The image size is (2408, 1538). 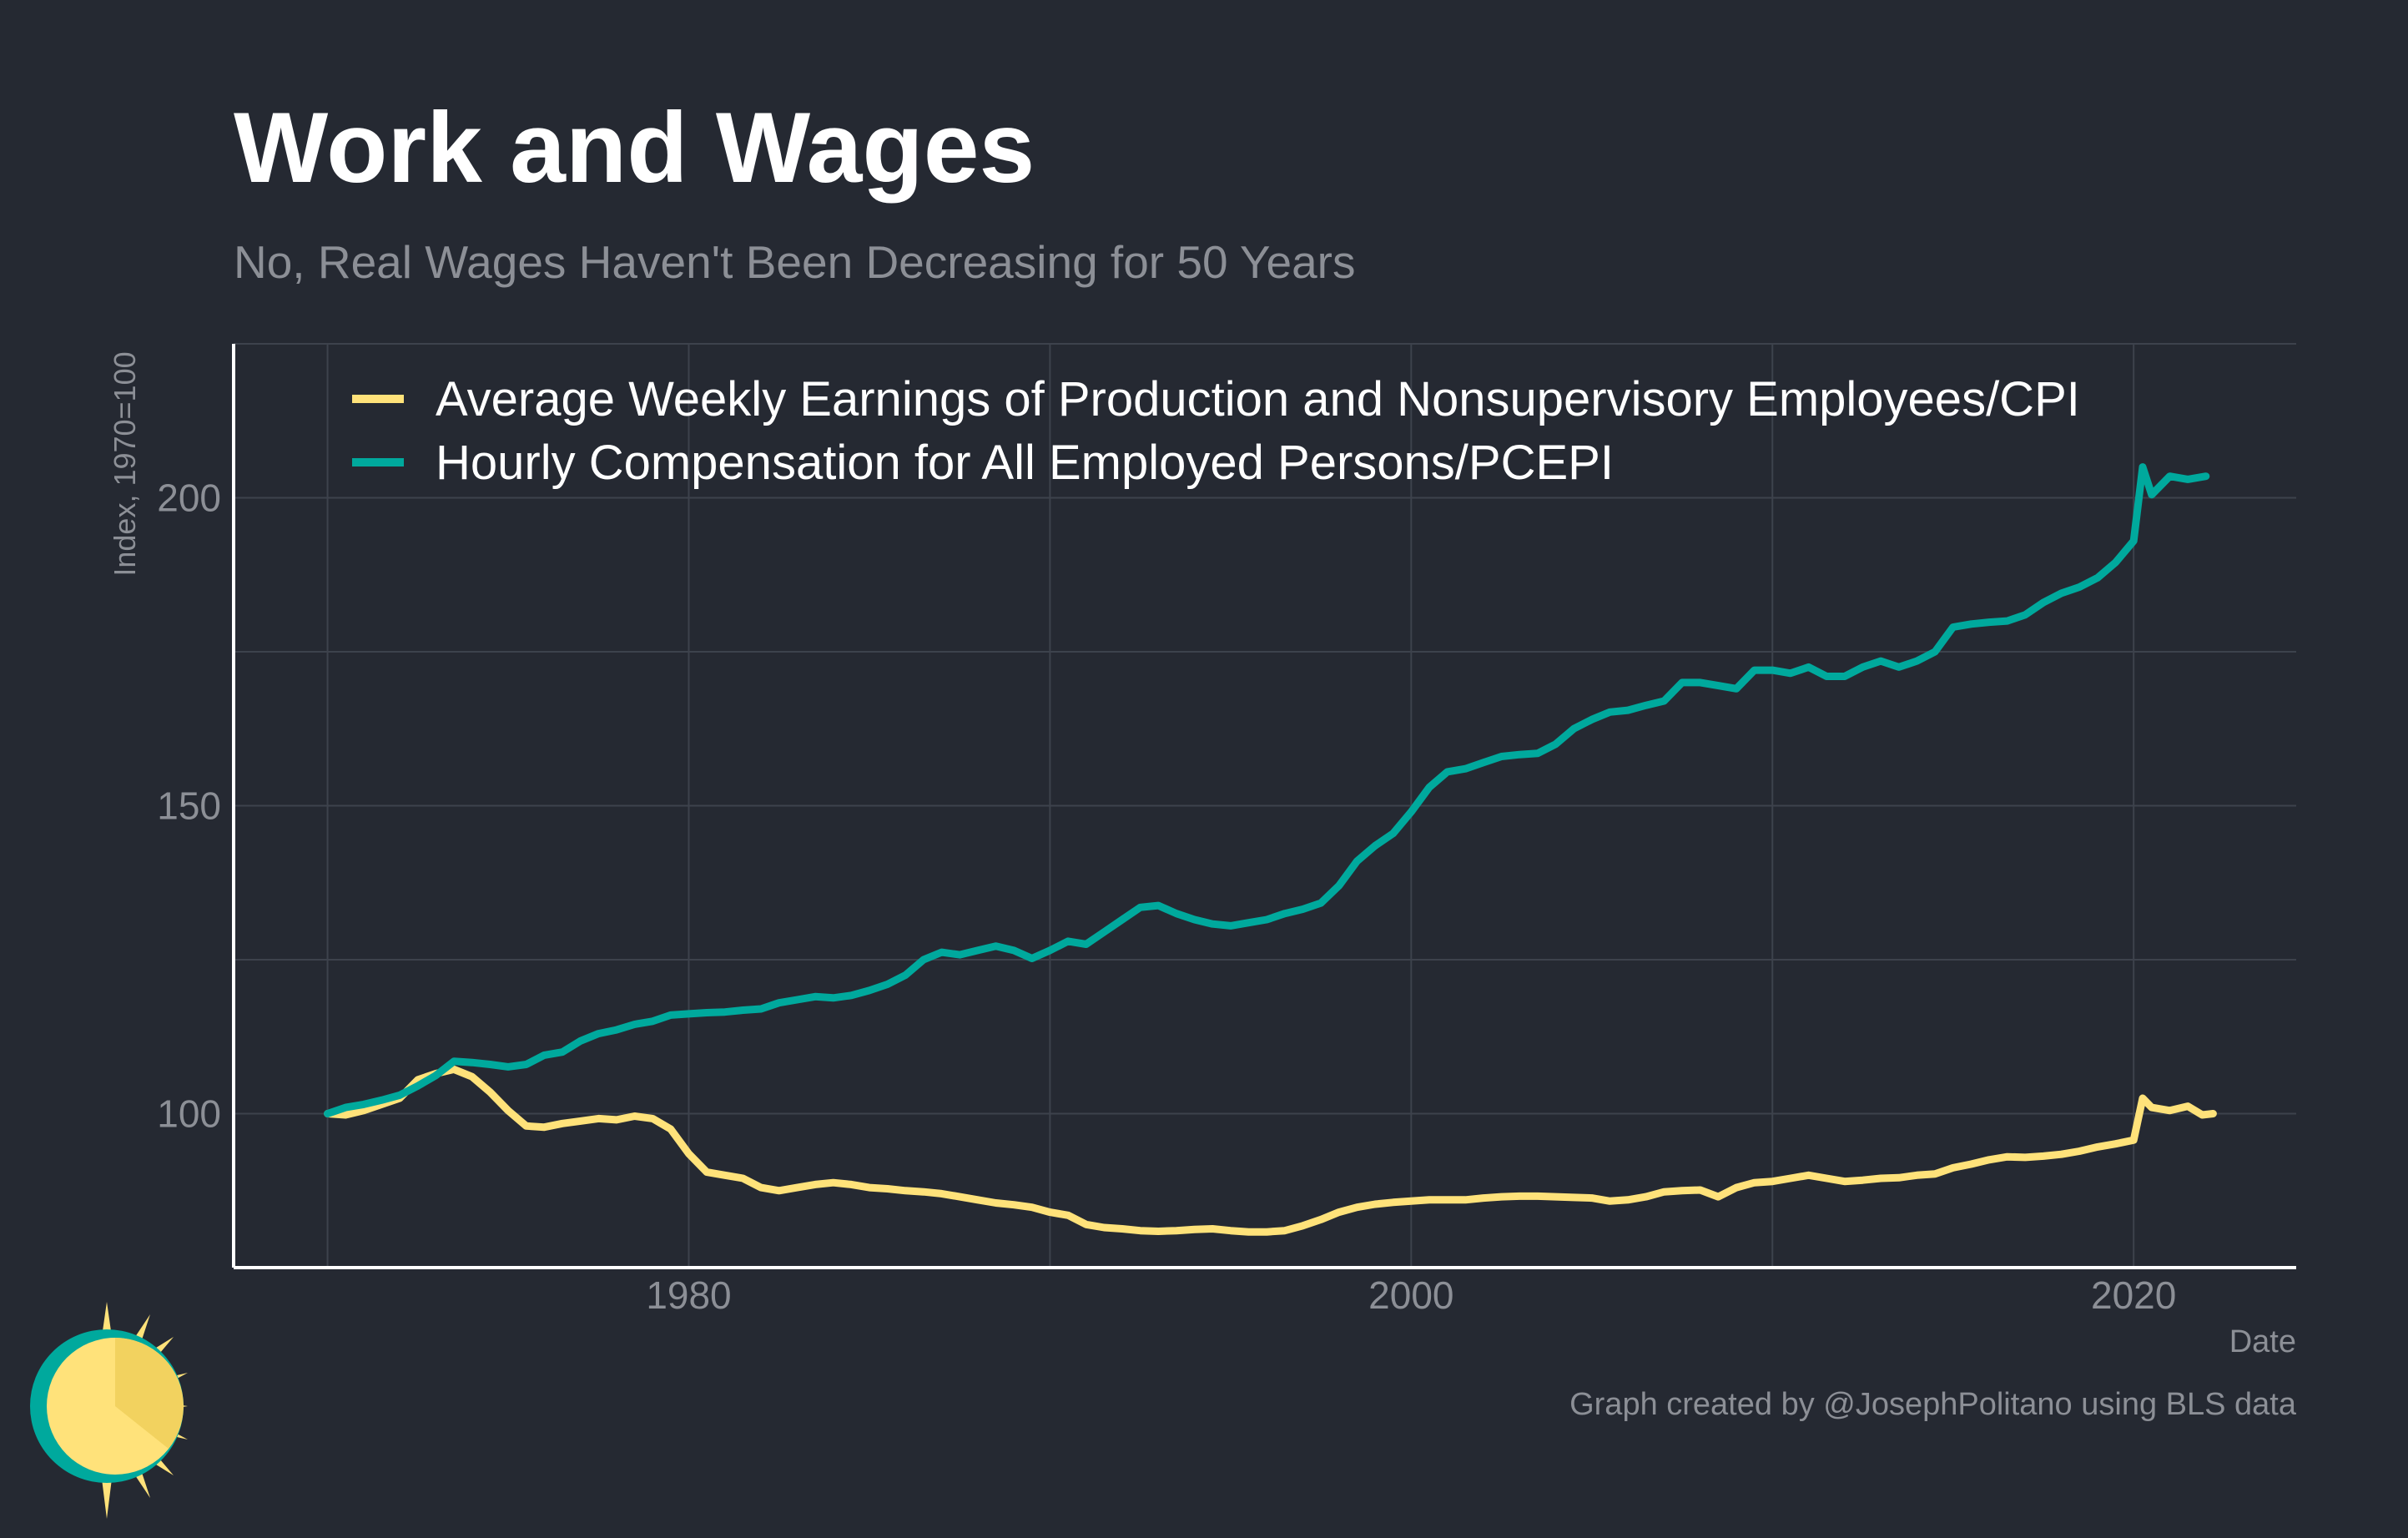 I want to click on y-tick-label: 200, so click(x=189, y=498).